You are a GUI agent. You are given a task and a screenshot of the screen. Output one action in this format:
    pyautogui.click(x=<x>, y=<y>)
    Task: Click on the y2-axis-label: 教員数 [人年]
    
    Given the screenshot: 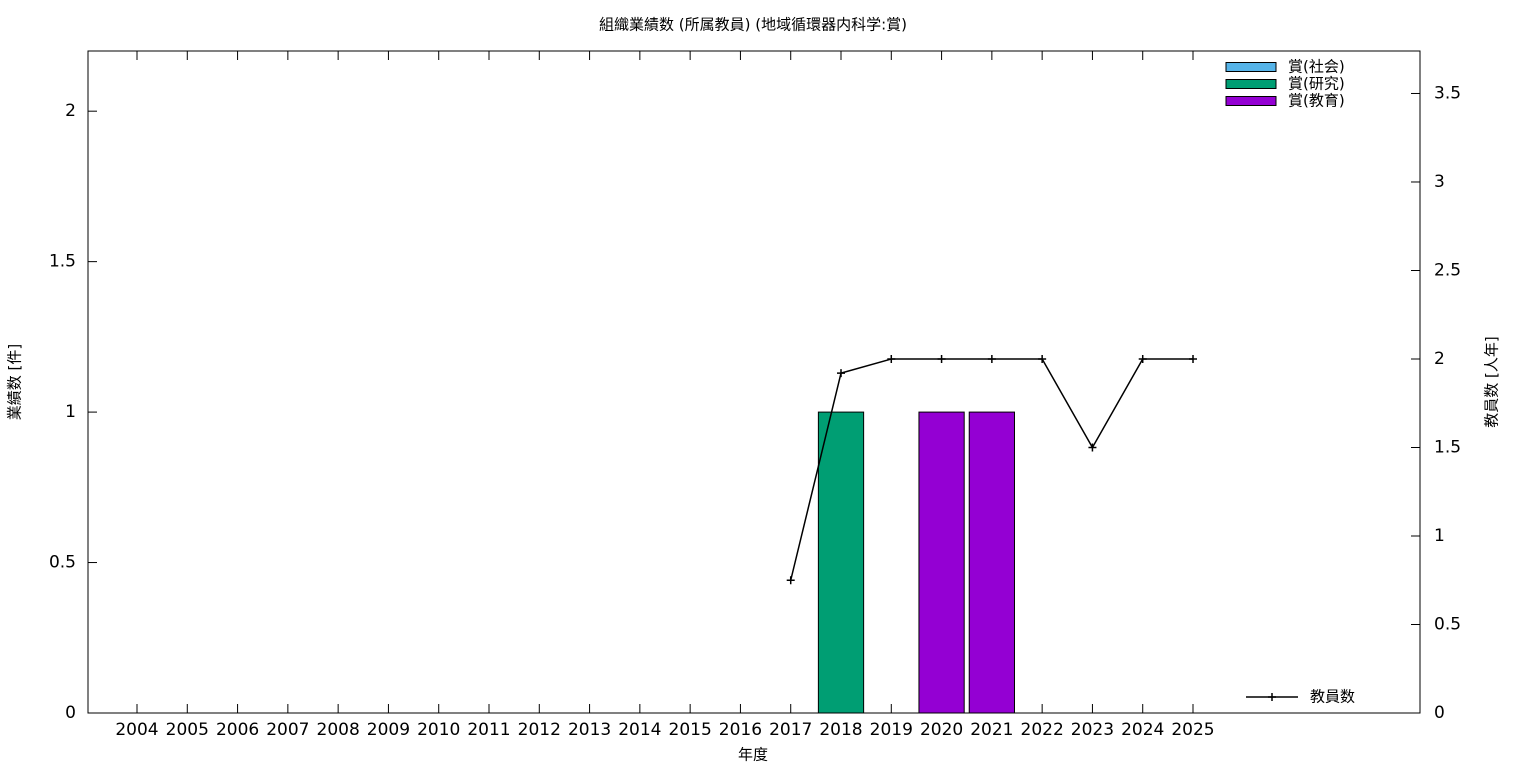 What is the action you would take?
    pyautogui.click(x=1492, y=381)
    